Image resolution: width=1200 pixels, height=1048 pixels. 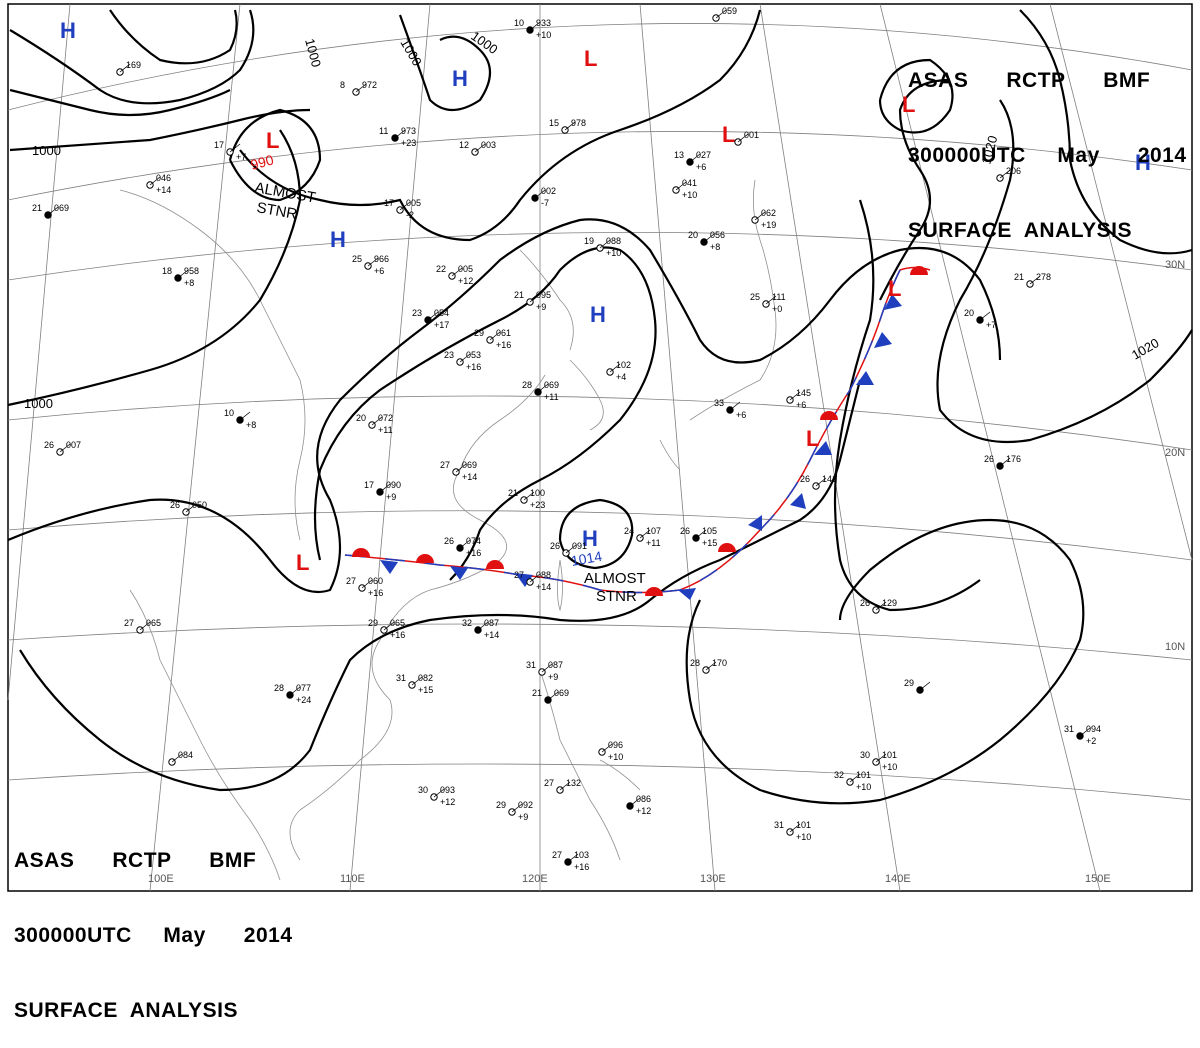 I want to click on front-annotations: ALMOST STNR ALMOST STNR, so click(x=449, y=392).